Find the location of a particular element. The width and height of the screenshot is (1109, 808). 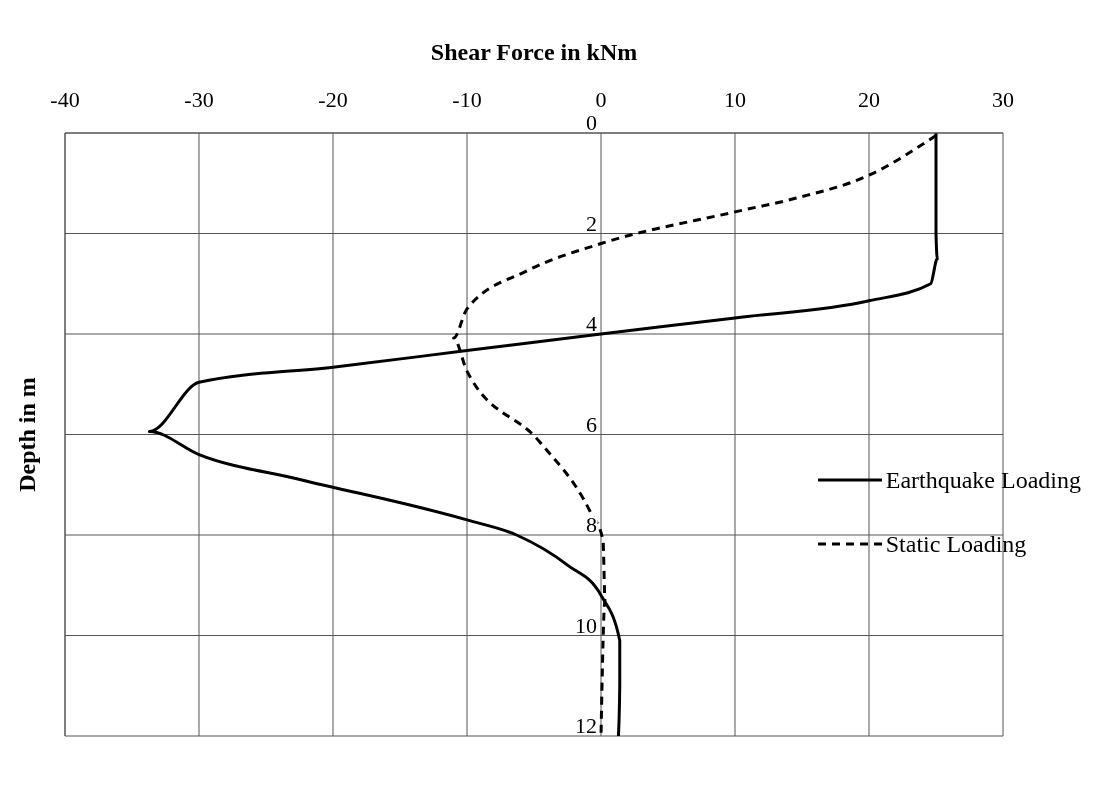

y-tick-label: 2 is located at coordinates (591, 223).